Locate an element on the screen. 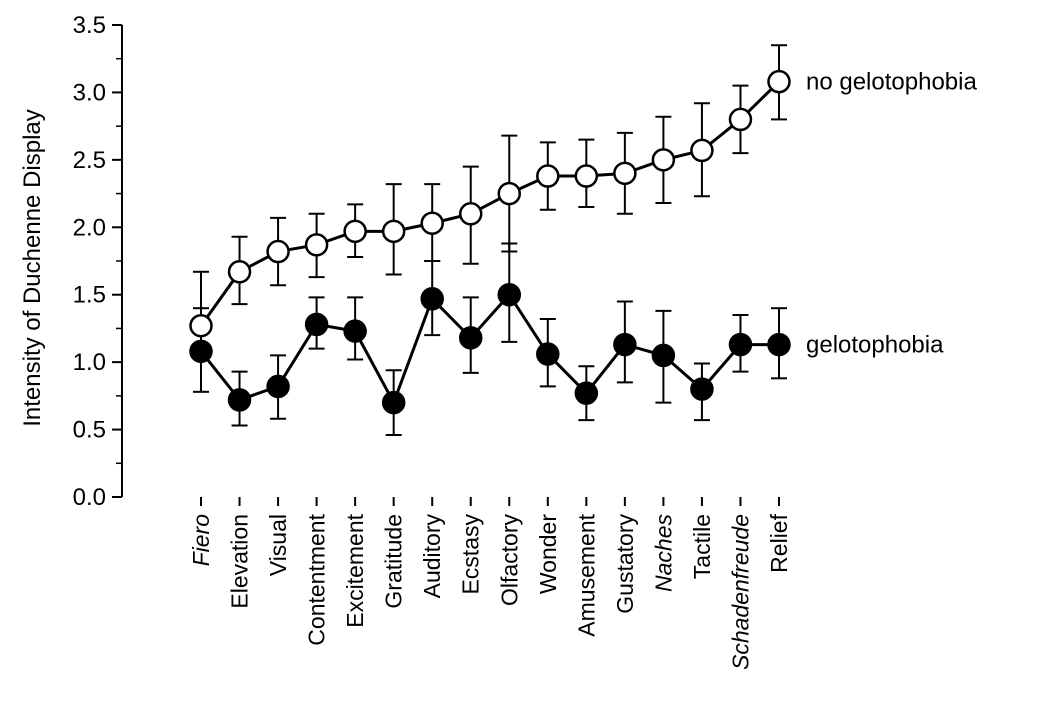  y-tick-label: 2.0 is located at coordinates (89, 227).